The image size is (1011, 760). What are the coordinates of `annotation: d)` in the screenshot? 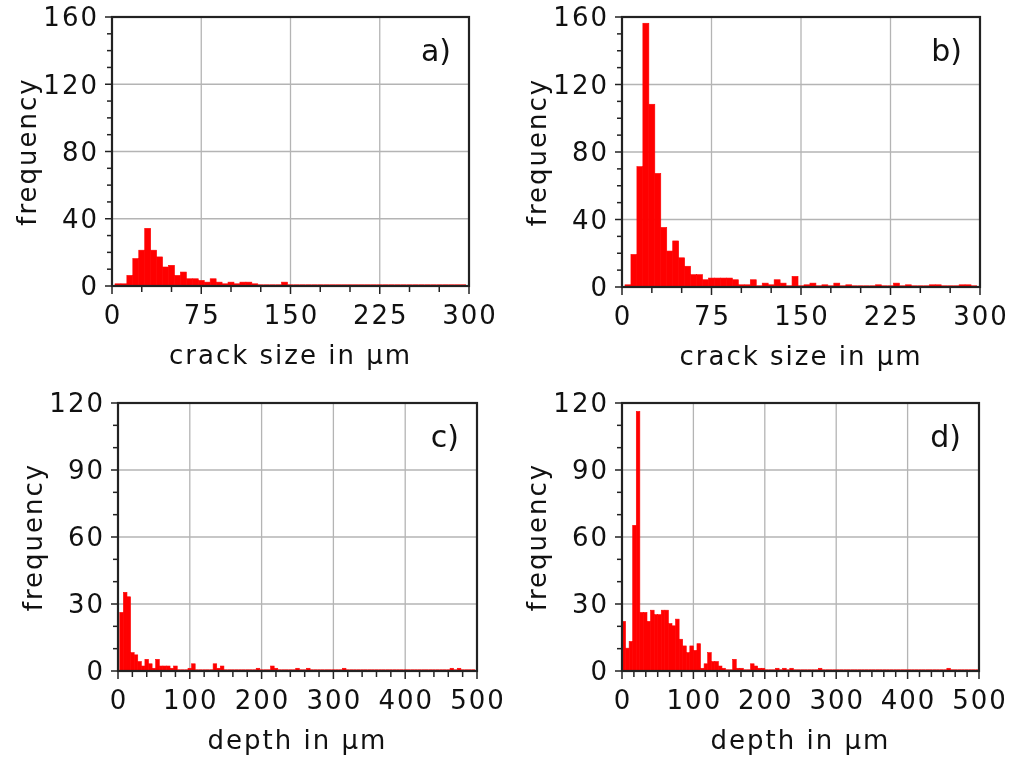 It's located at (945, 436).